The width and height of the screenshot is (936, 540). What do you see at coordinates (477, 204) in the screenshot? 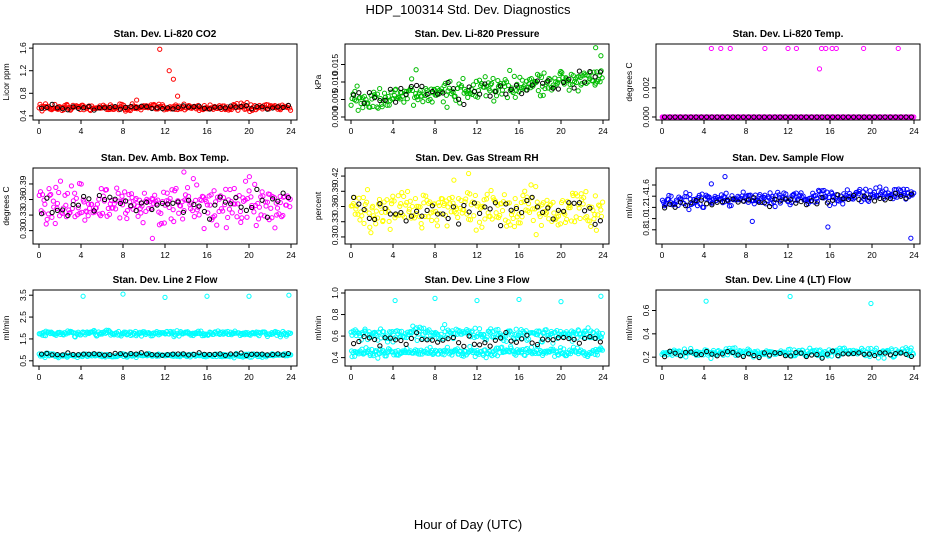
I see `data-points` at bounding box center [477, 204].